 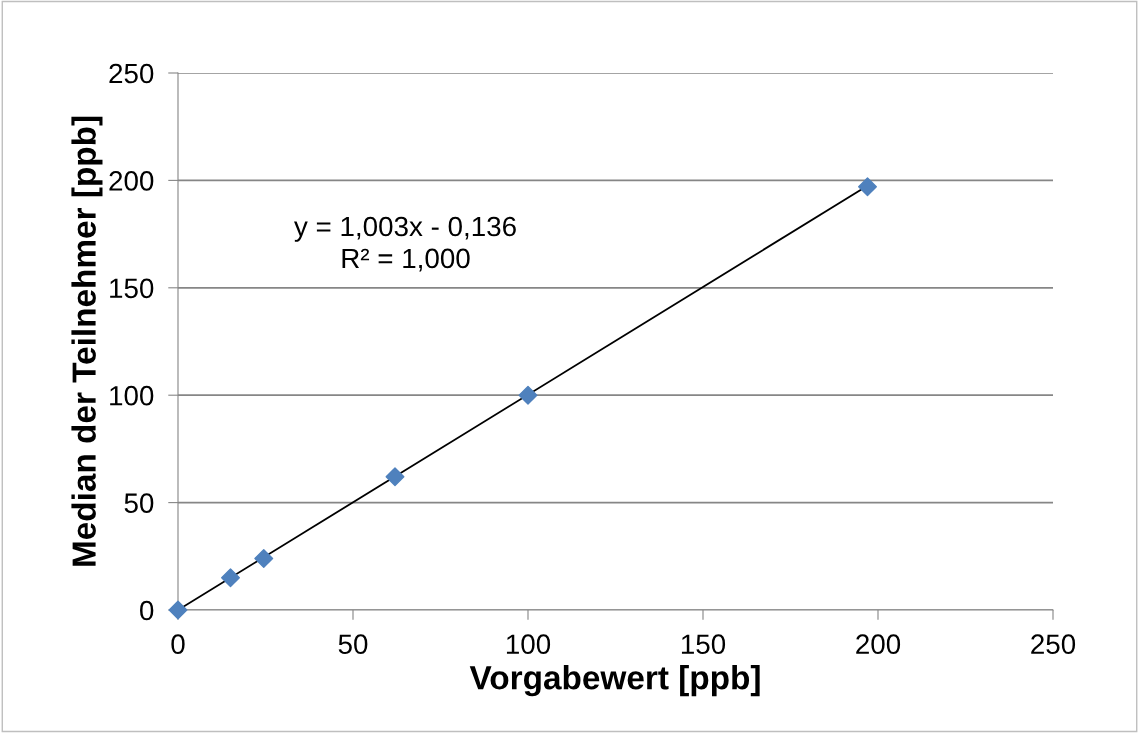 I want to click on y-tick-label: 200, so click(x=131, y=181).